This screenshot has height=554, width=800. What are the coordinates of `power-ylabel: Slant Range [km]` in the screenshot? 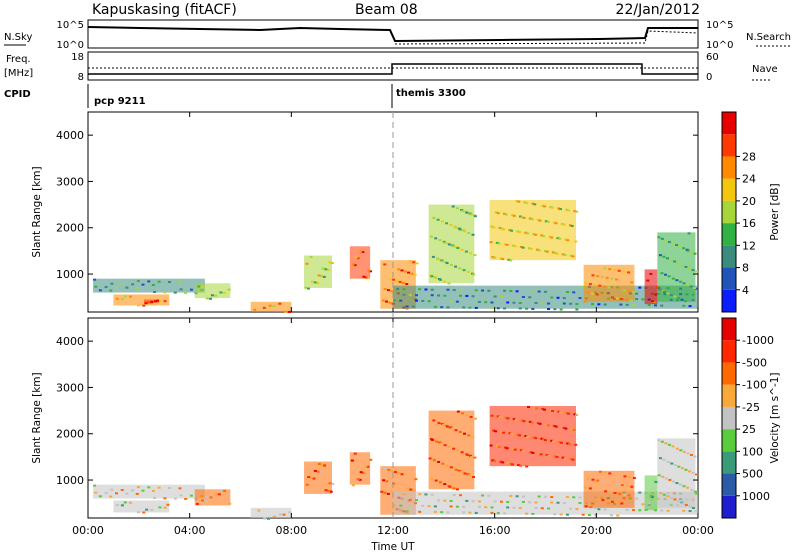 It's located at (37, 211).